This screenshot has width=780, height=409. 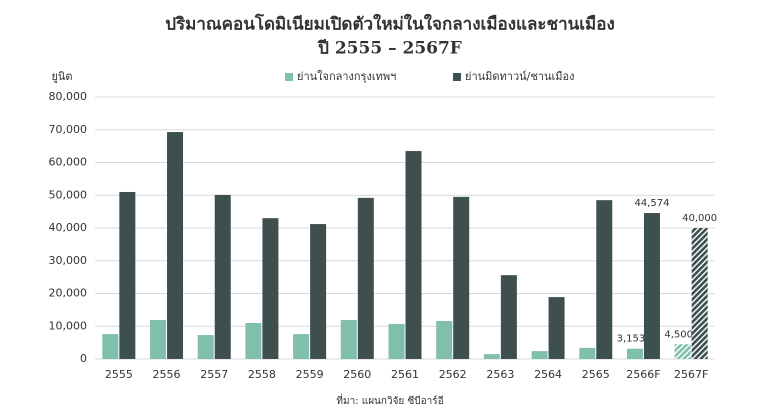 I want to click on y-tick-label: 50,000, so click(x=68, y=194).